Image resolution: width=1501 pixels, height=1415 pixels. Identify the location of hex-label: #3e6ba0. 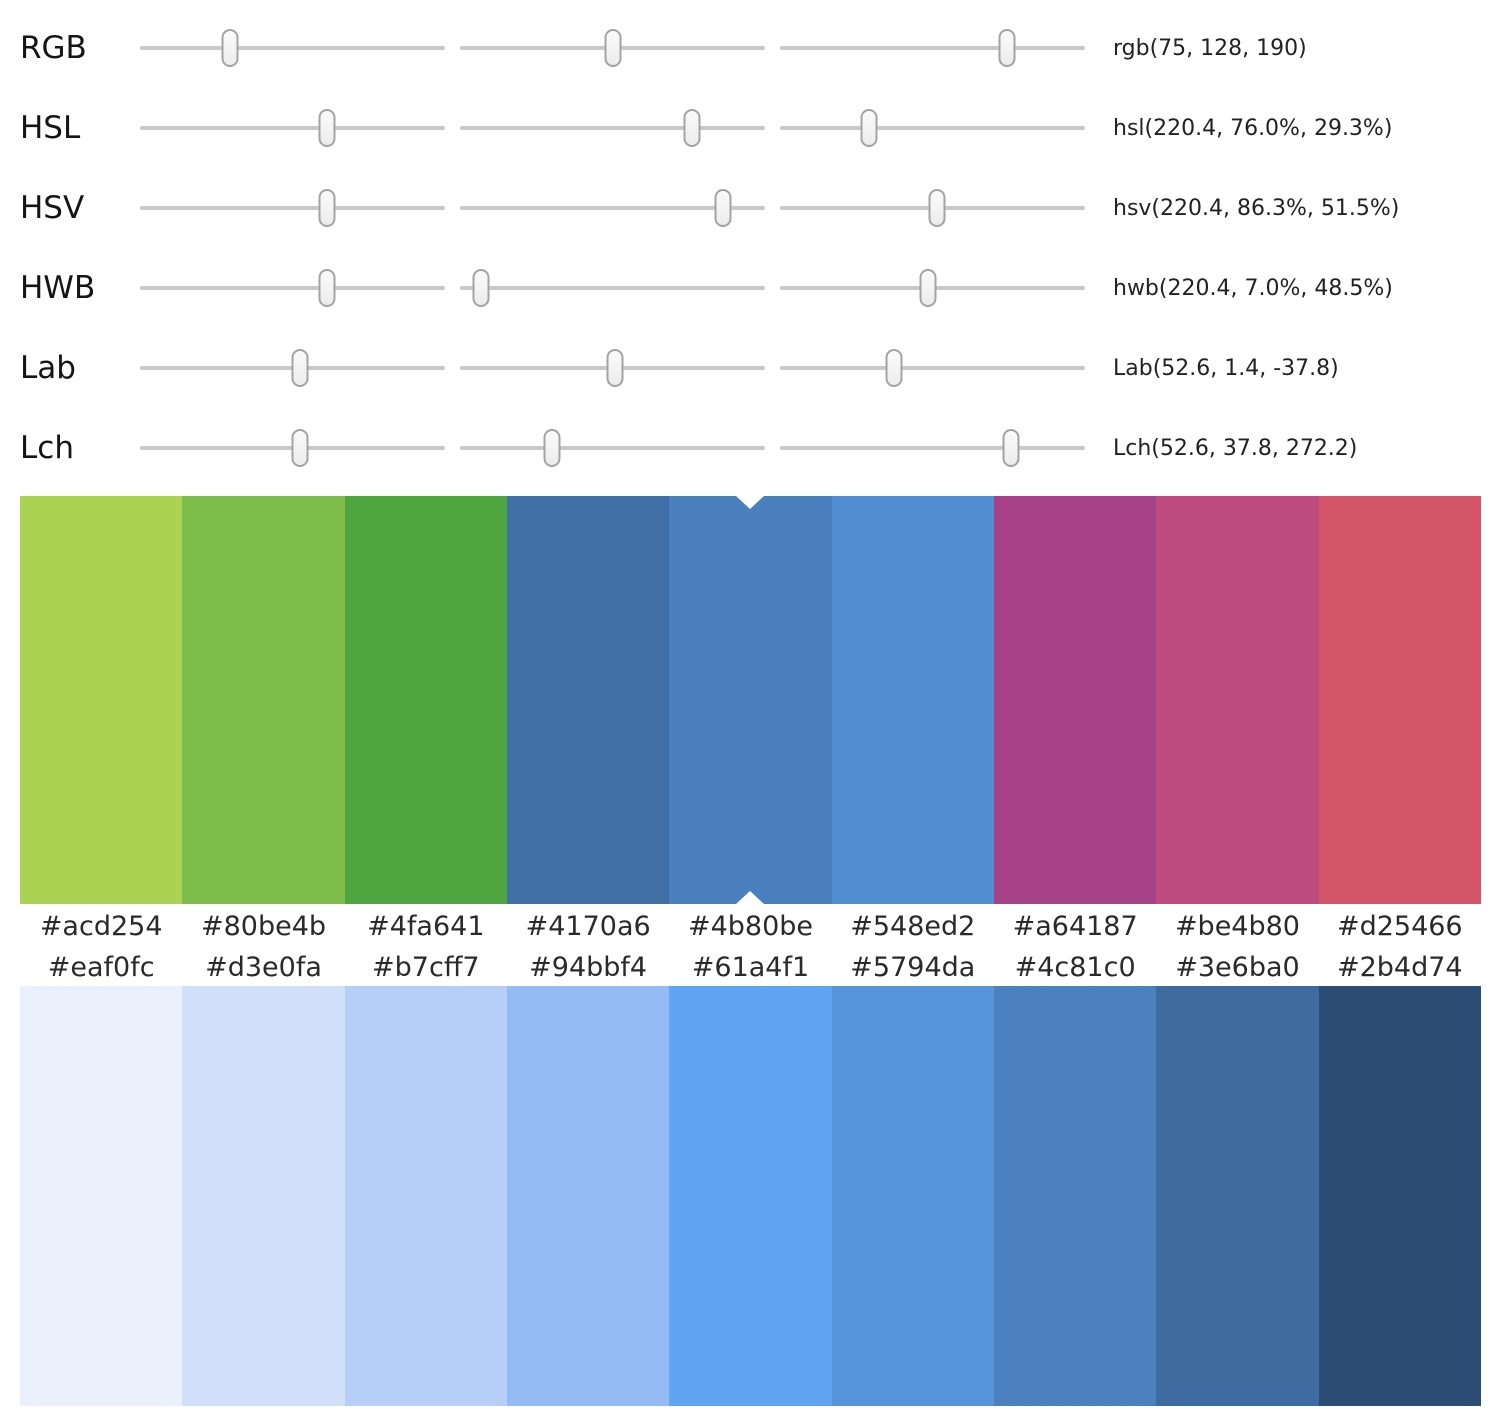
(1237, 967).